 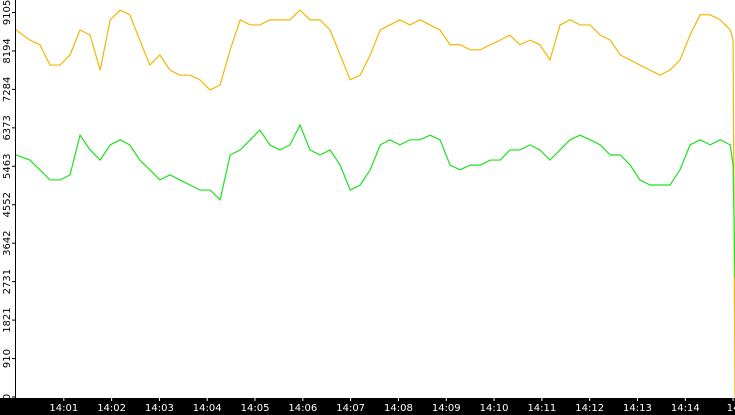 I want to click on y-tick-label: 1821, so click(x=7, y=319).